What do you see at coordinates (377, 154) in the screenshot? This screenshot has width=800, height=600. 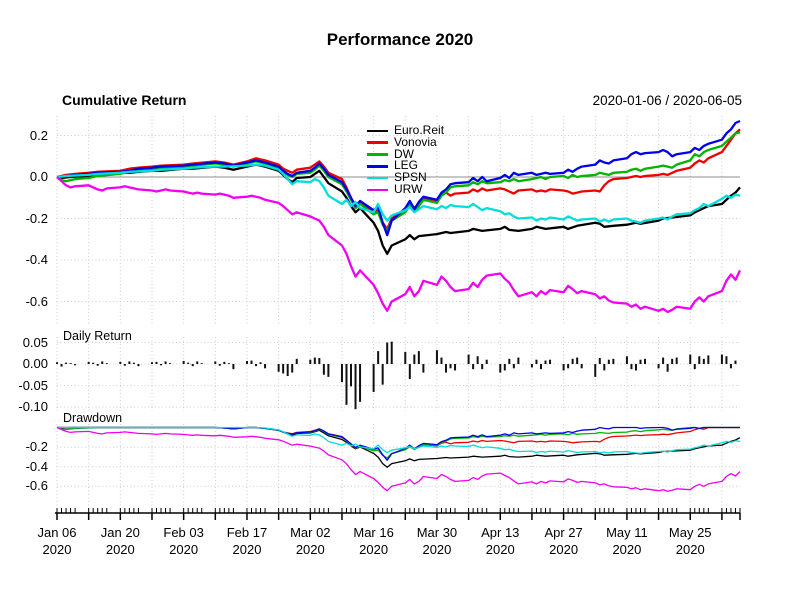 I see `legend-swatch-DW` at bounding box center [377, 154].